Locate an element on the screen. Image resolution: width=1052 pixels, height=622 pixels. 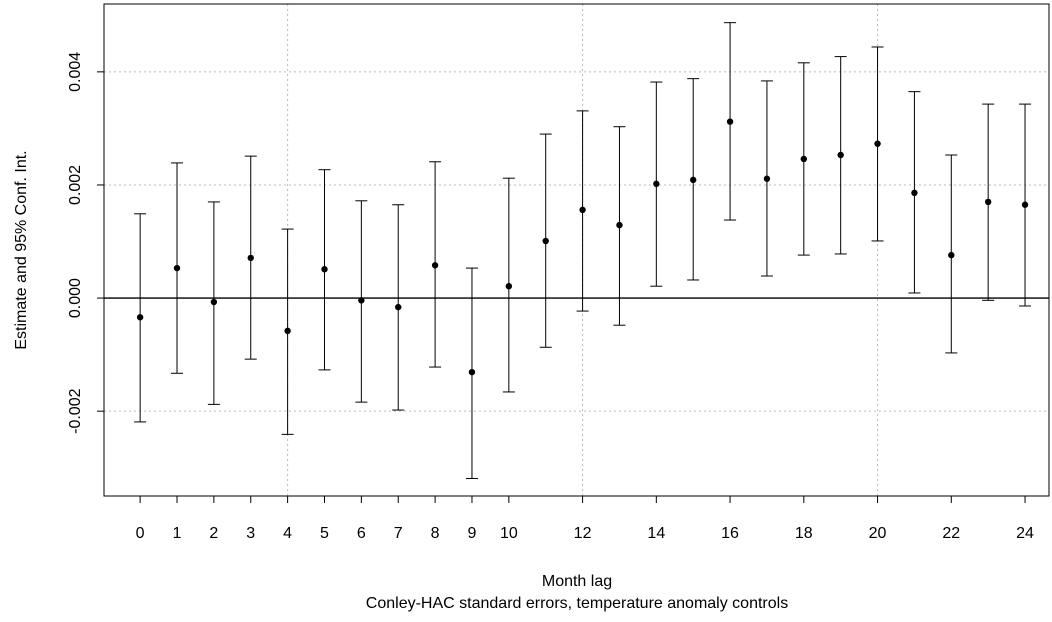
y-axis-label: Estimate and 95% Conf. Int. is located at coordinates (21, 249).